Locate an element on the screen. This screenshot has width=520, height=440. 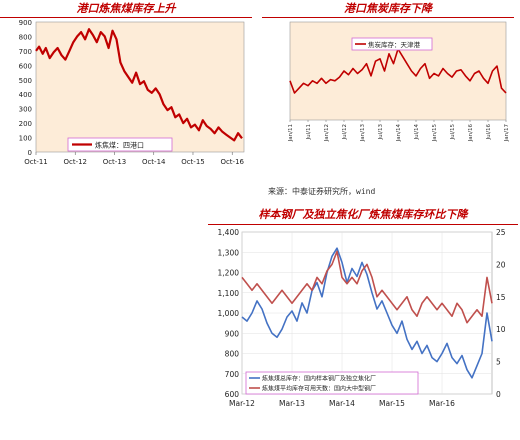
series-line is located at coordinates (139, 85).